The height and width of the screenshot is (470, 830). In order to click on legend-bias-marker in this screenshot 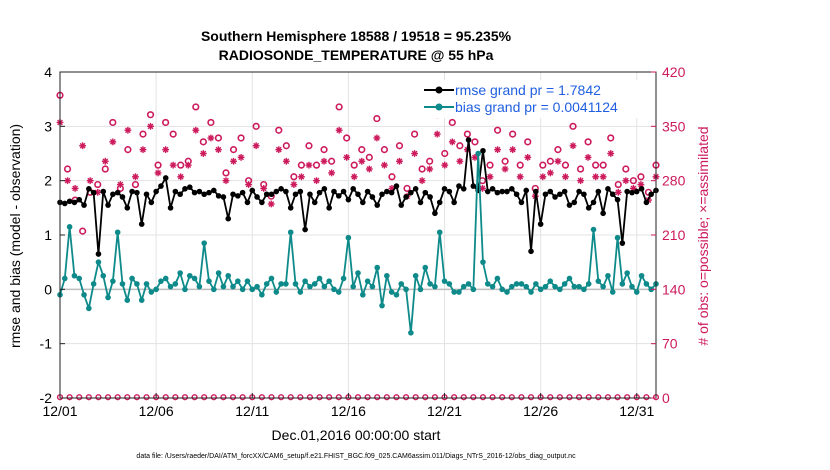, I will do `click(439, 107)`.